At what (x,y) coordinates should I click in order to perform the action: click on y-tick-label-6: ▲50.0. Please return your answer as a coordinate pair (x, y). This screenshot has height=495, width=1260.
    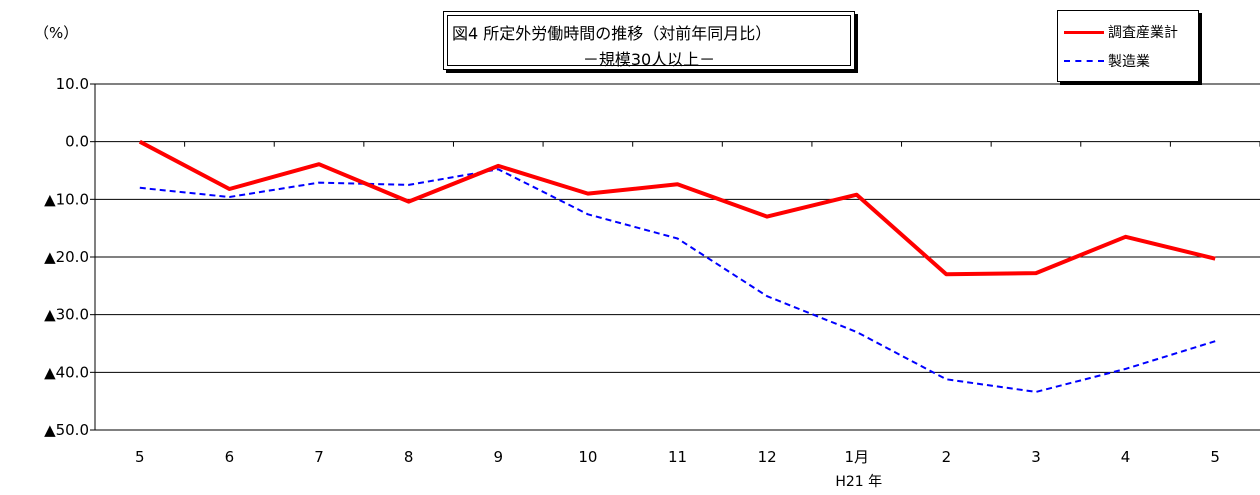
    Looking at the image, I should click on (66, 430).